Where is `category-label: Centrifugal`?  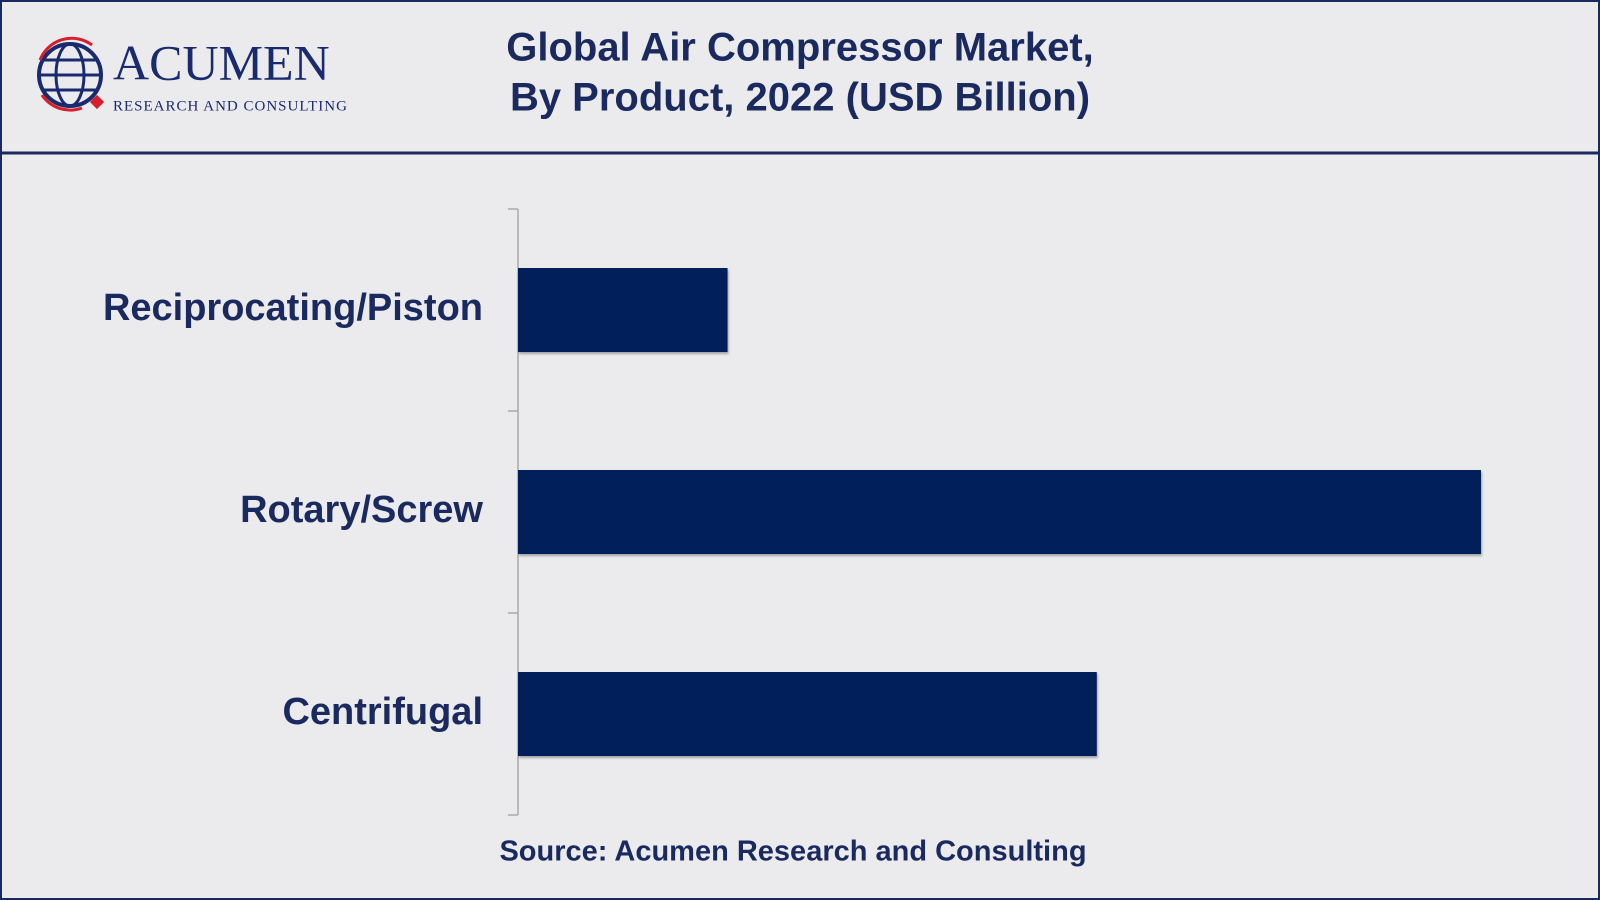
category-label: Centrifugal is located at coordinates (382, 712).